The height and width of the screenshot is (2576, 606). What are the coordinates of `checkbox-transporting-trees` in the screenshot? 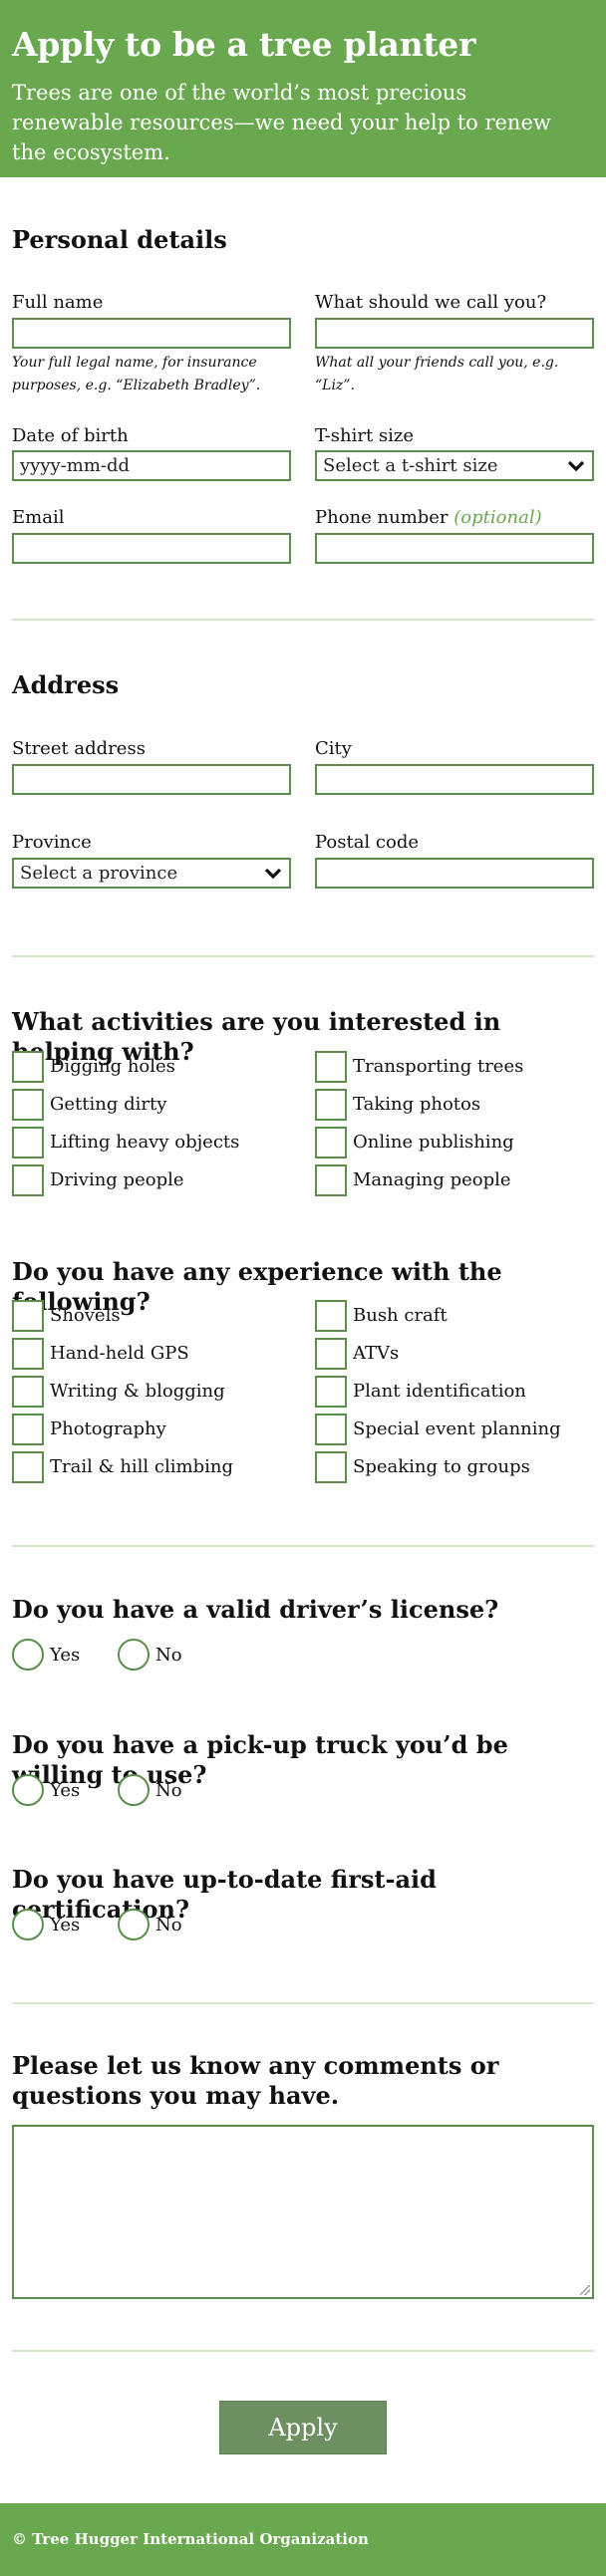 It's located at (331, 1067).